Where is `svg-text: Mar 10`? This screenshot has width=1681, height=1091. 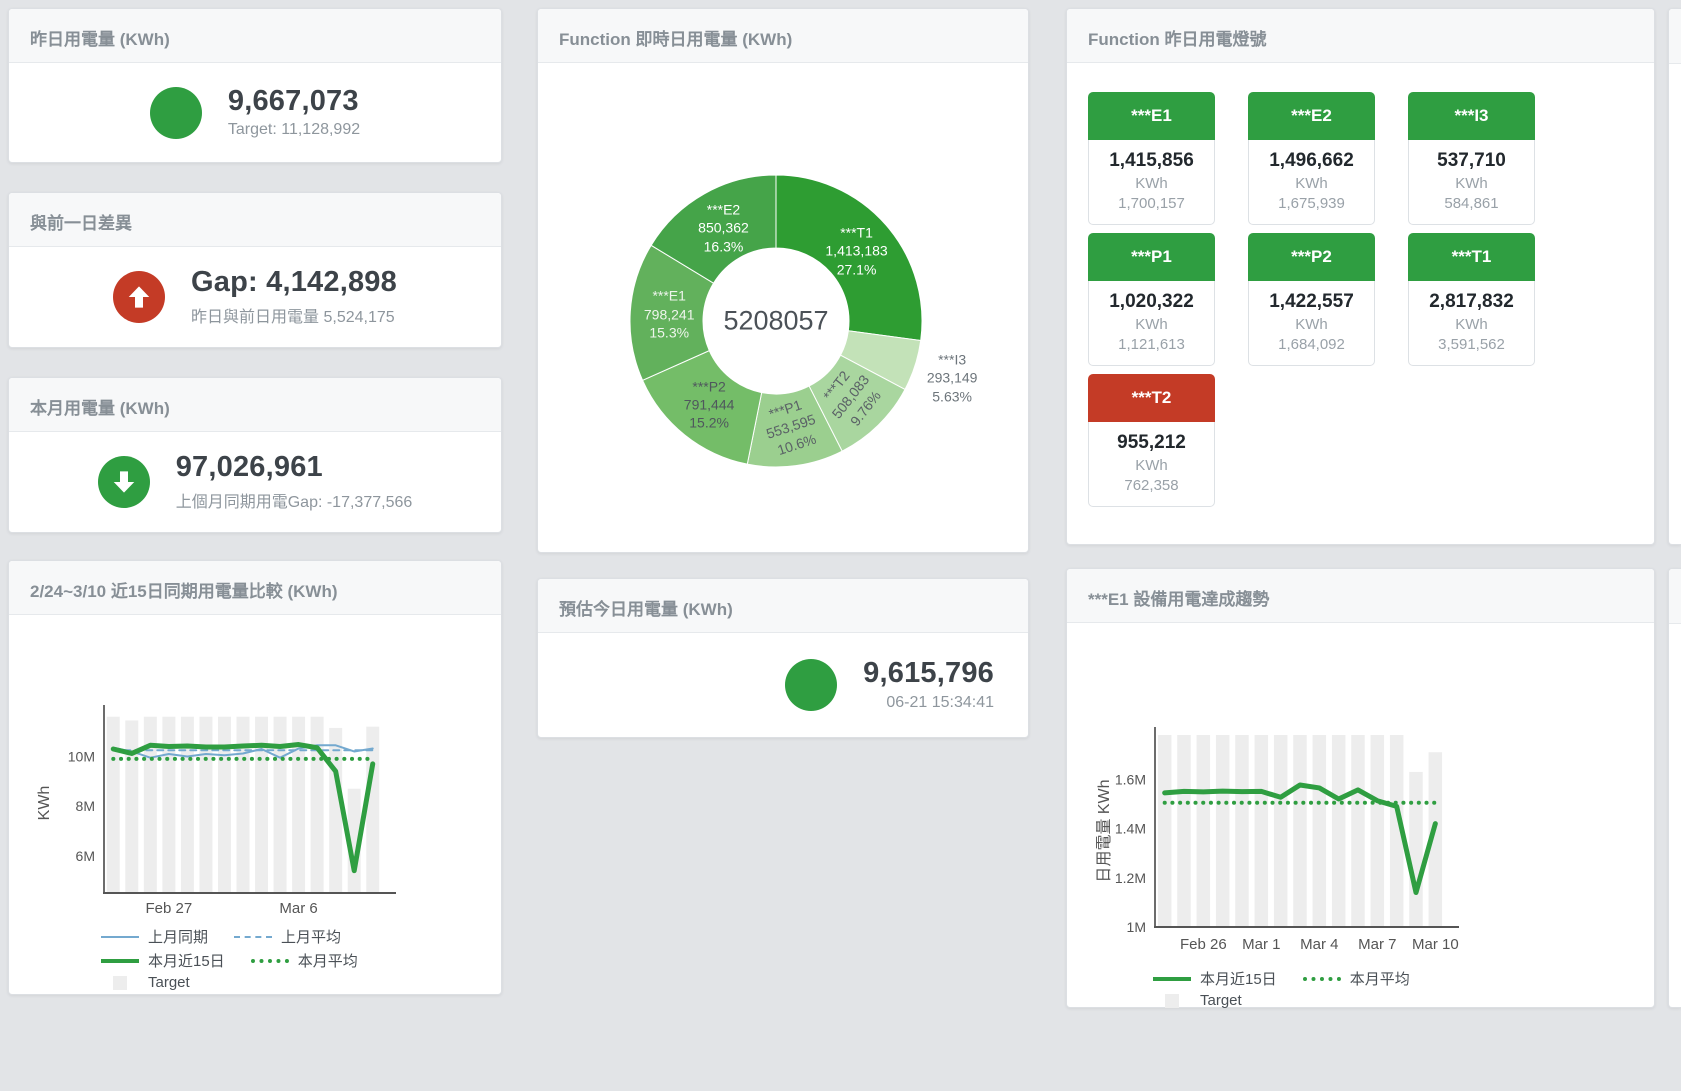 svg-text: Mar 10 is located at coordinates (1435, 944).